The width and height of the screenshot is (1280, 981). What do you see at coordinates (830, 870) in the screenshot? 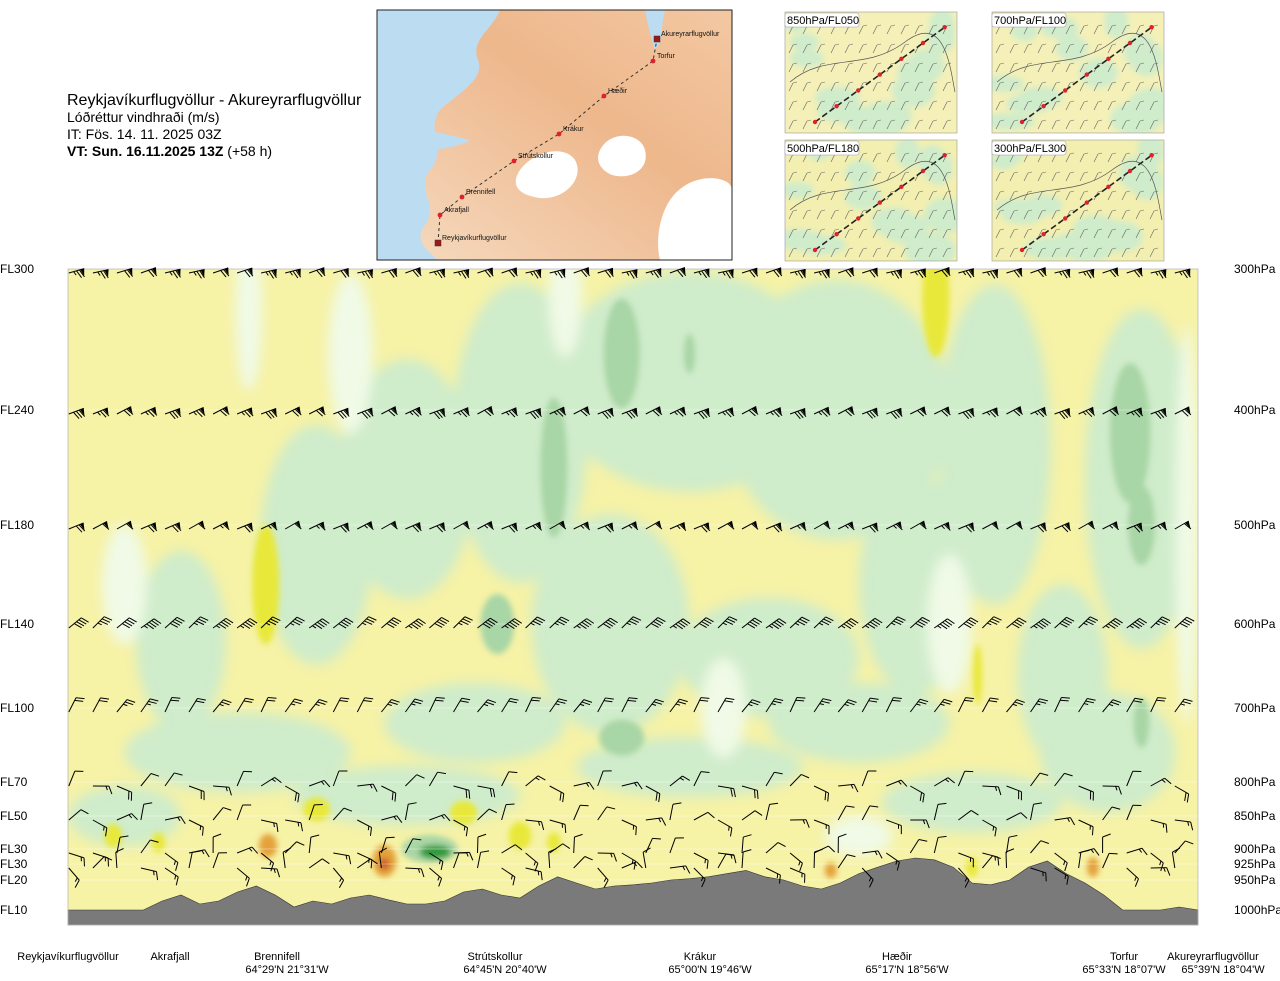
I see `field-core-up-strong` at bounding box center [830, 870].